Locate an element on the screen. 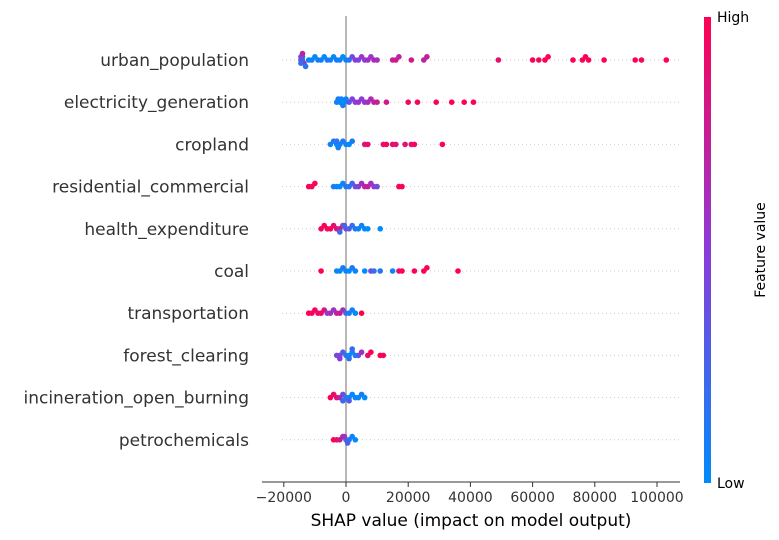  x-tick-label-4: 60000 is located at coordinates (532, 498).